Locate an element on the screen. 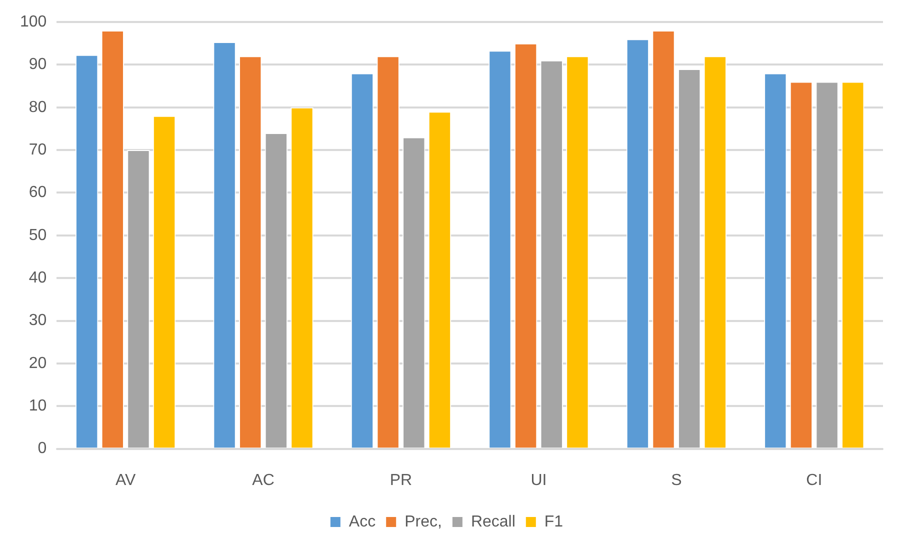 The width and height of the screenshot is (903, 548). x-tick-label: S is located at coordinates (676, 480).